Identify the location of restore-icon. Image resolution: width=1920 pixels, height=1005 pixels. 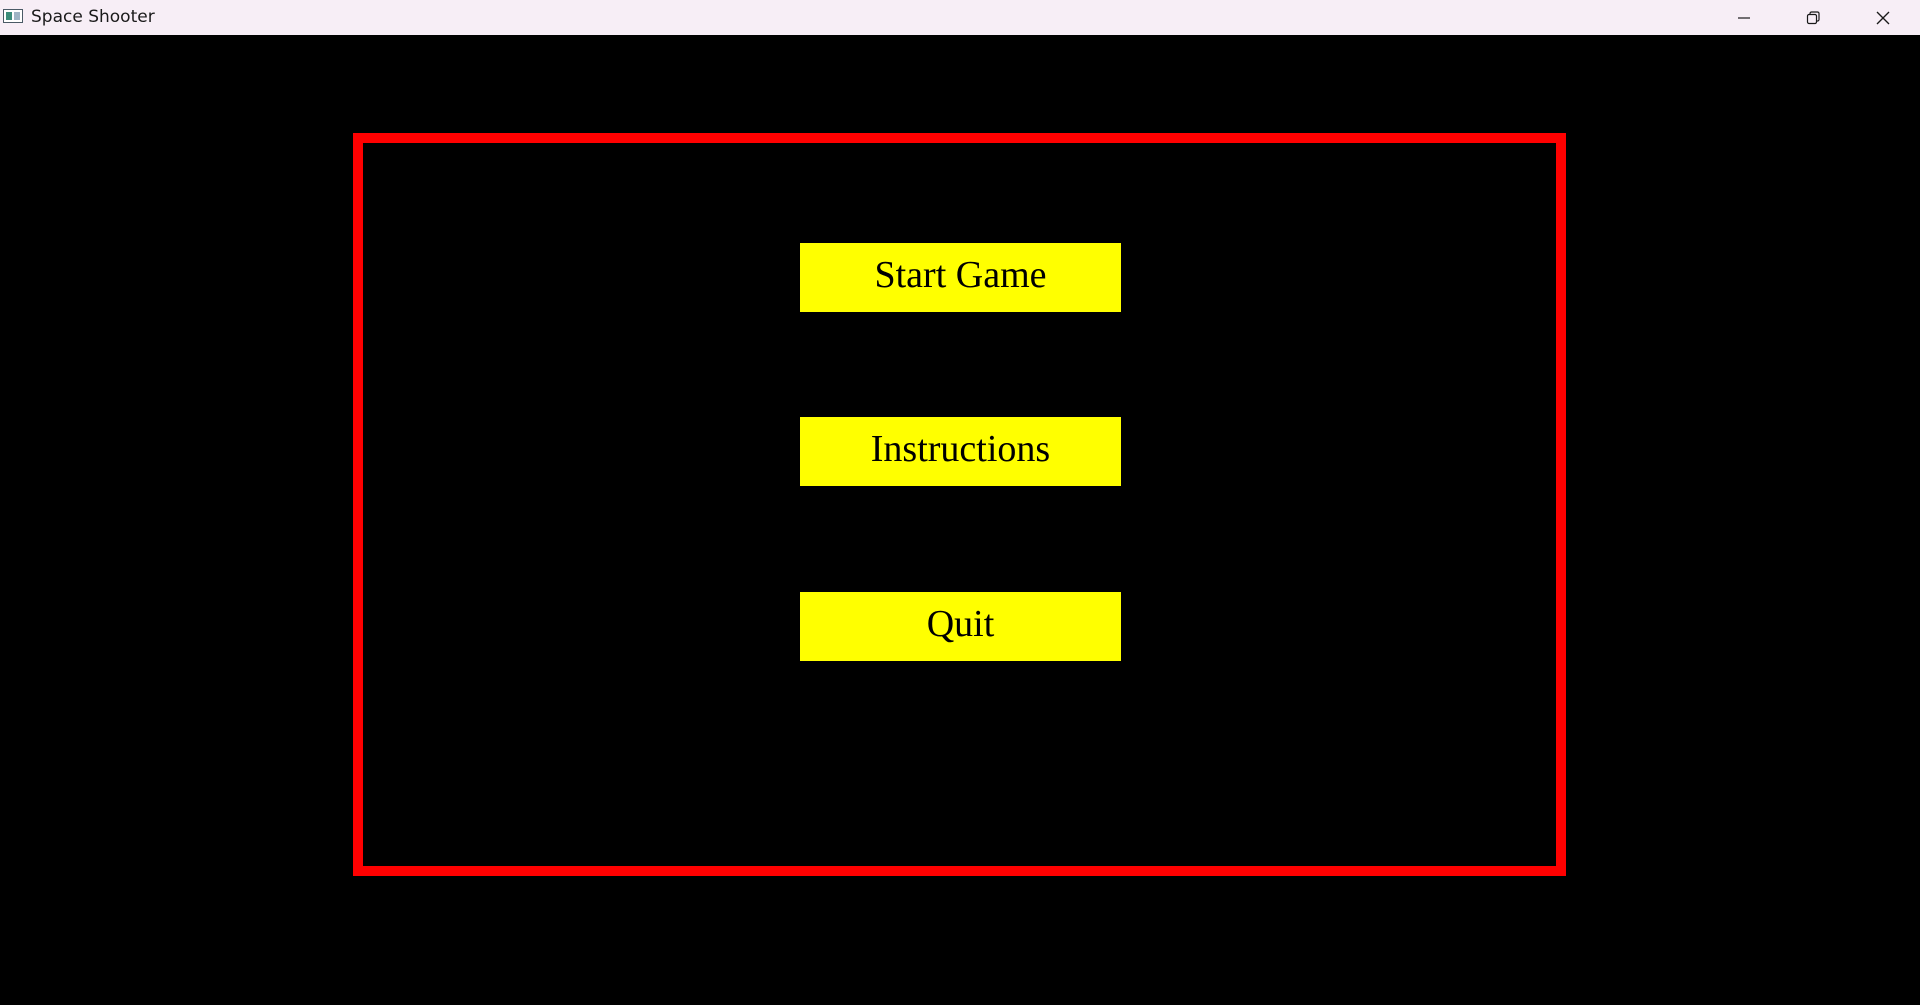
(1813, 17).